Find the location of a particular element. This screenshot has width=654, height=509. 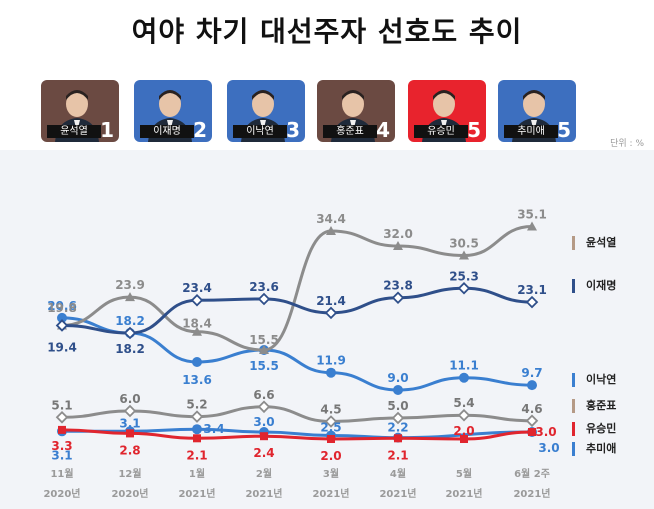

x-tick-month: 6월 2주 is located at coordinates (532, 474).